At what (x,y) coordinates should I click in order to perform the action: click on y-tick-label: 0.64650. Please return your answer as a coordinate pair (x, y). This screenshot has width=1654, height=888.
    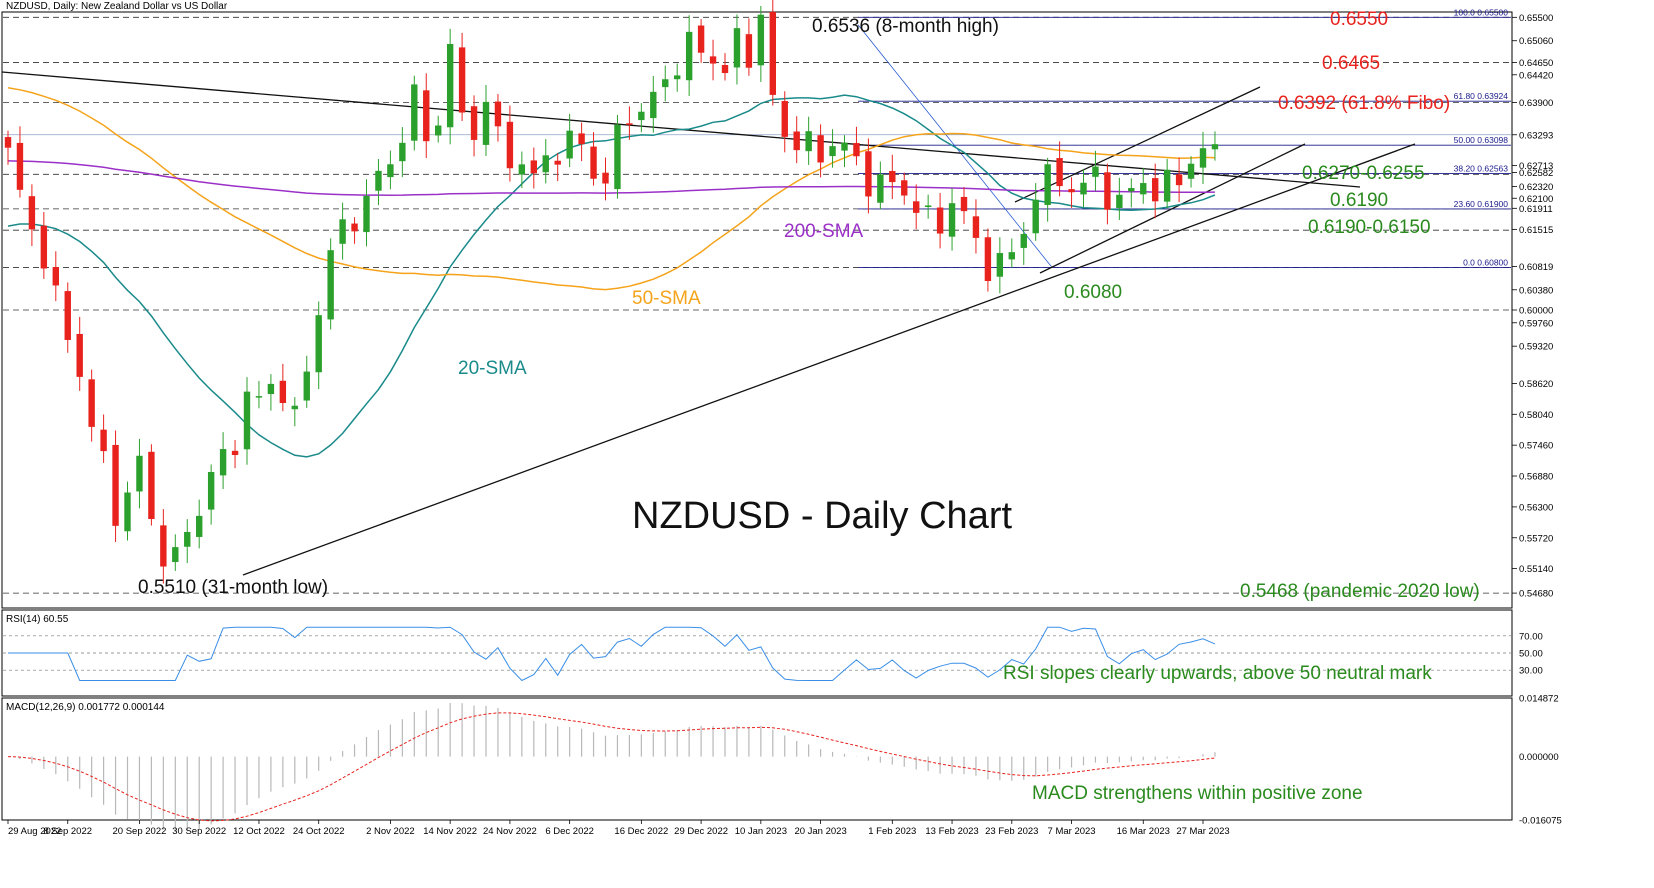
    Looking at the image, I should click on (1536, 63).